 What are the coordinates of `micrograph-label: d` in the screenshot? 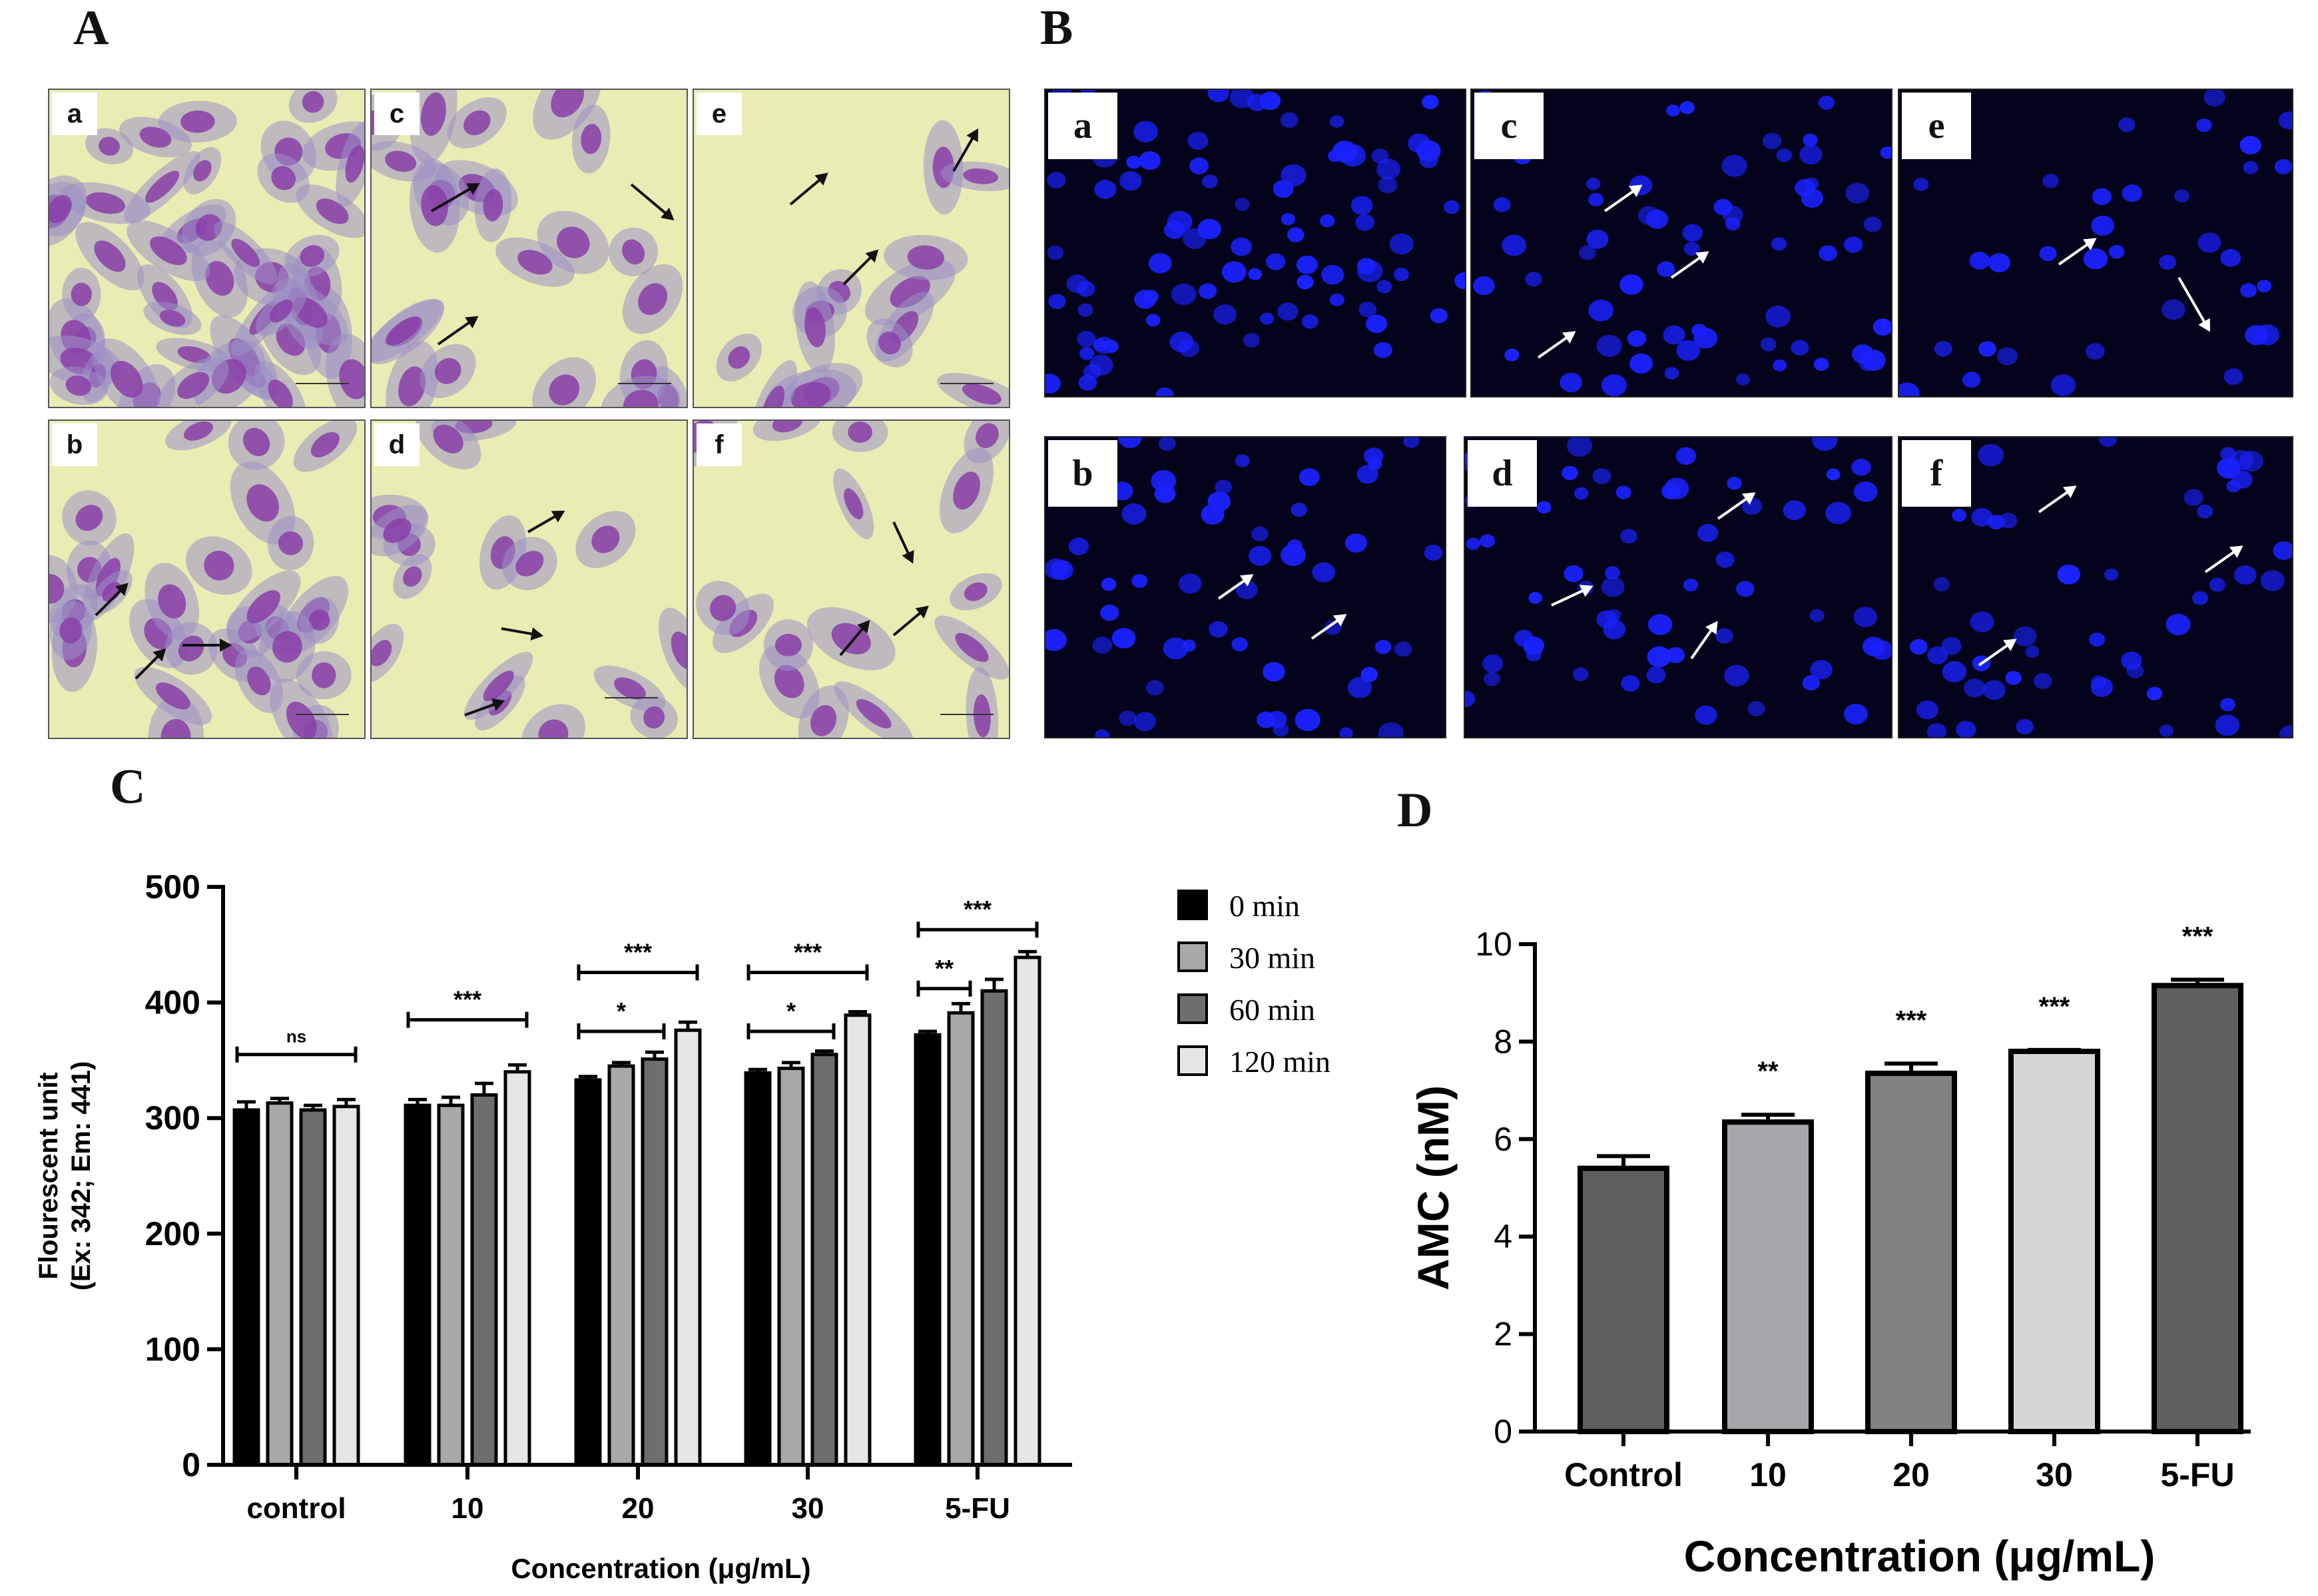 It's located at (1502, 473).